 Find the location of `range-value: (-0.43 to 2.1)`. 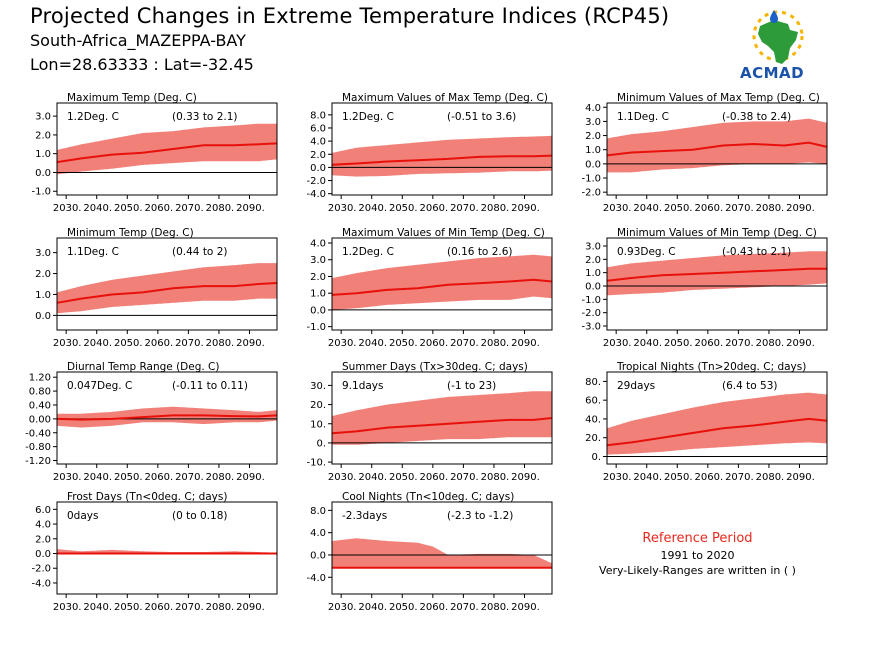

range-value: (-0.43 to 2.1) is located at coordinates (756, 252).